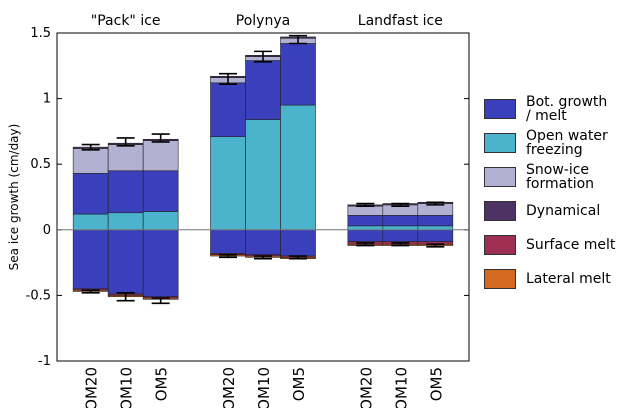  I want to click on legend-label: Snow-ice formation, so click(560, 177).